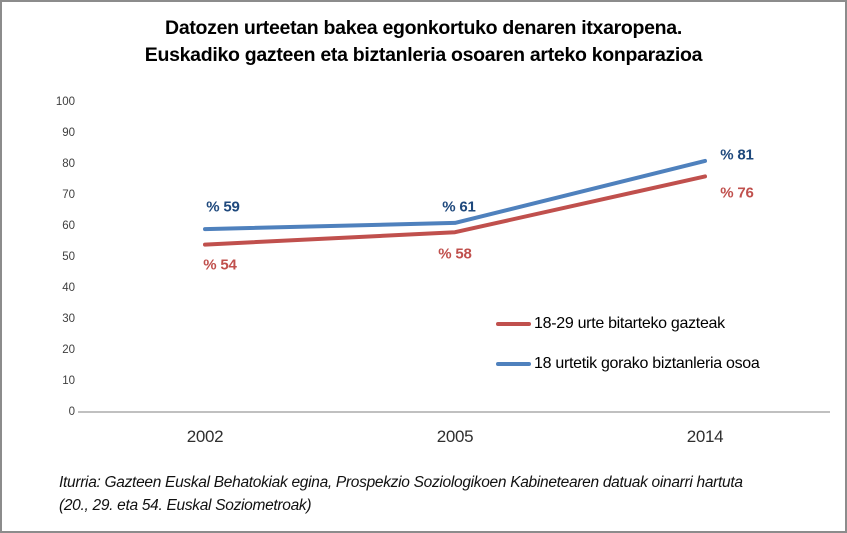  What do you see at coordinates (220, 265) in the screenshot?
I see `data-label: % 54` at bounding box center [220, 265].